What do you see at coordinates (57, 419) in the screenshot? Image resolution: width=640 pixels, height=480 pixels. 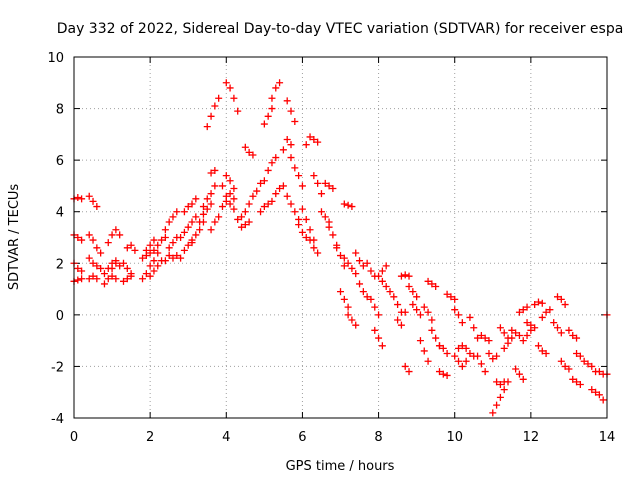 I see `y-tick-label: -4` at bounding box center [57, 419].